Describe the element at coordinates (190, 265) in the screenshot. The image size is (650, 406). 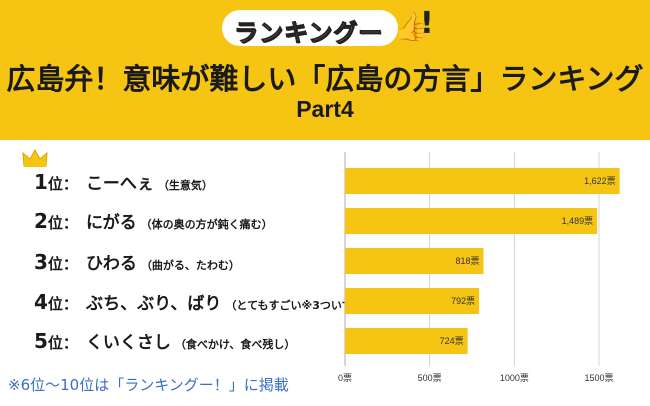
I see `dialect-meaning: （曲がる、たわむ）` at that location.